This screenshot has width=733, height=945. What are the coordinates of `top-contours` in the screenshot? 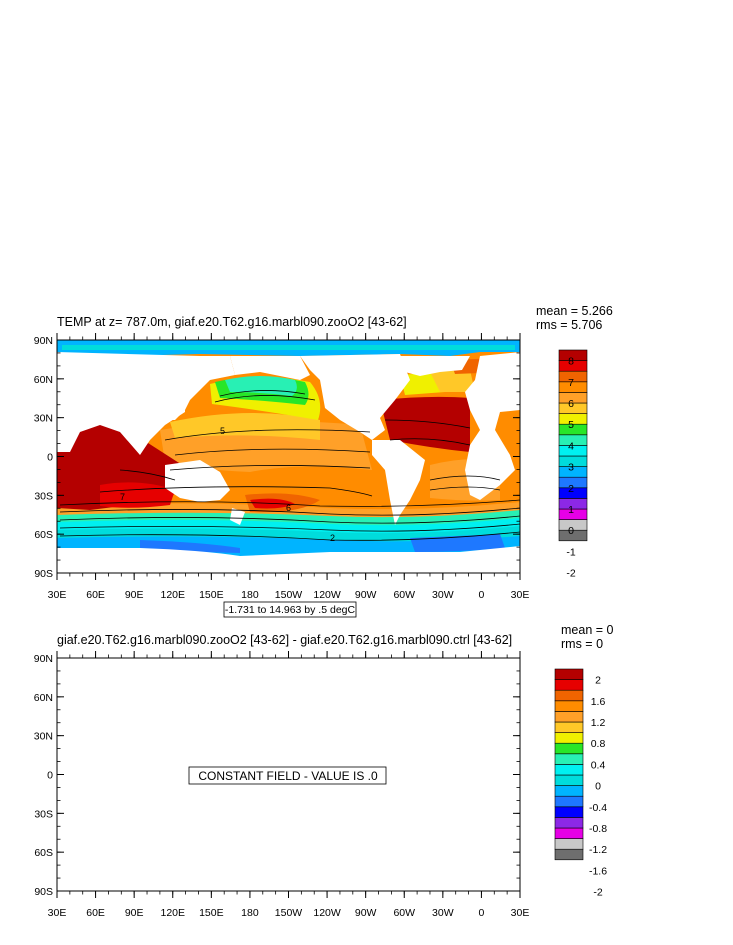 It's located at (289, 465).